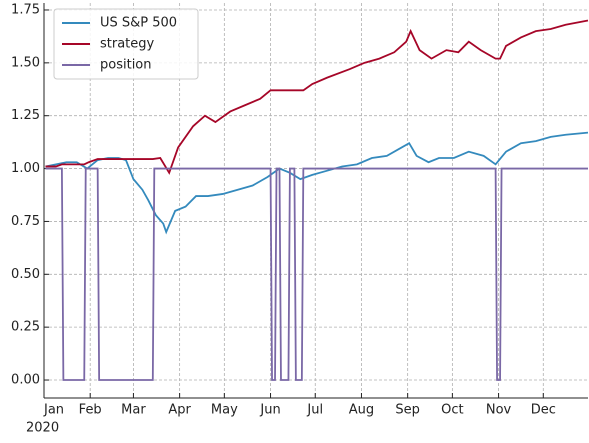 This screenshot has width=589, height=443. Describe the element at coordinates (25, 274) in the screenshot. I see `y-tick-label: 0.50` at that location.